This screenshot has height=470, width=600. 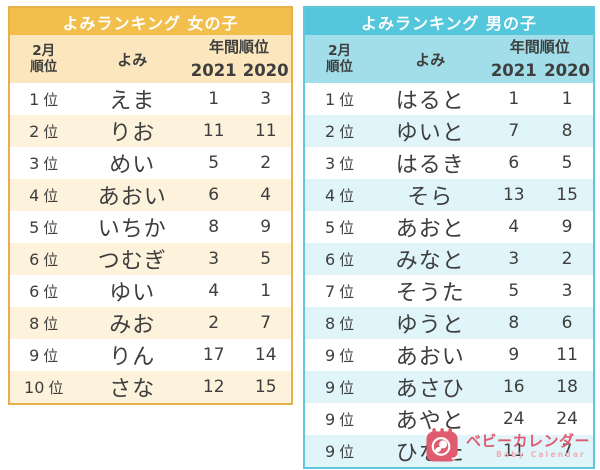 What do you see at coordinates (213, 355) in the screenshot?
I see `rank-2021-cell: 17` at bounding box center [213, 355].